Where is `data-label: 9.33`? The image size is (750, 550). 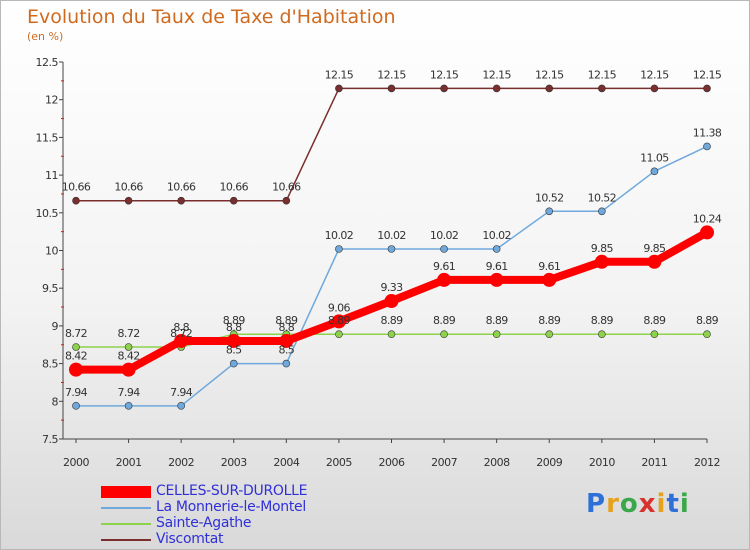 data-label: 9.33 is located at coordinates (391, 287).